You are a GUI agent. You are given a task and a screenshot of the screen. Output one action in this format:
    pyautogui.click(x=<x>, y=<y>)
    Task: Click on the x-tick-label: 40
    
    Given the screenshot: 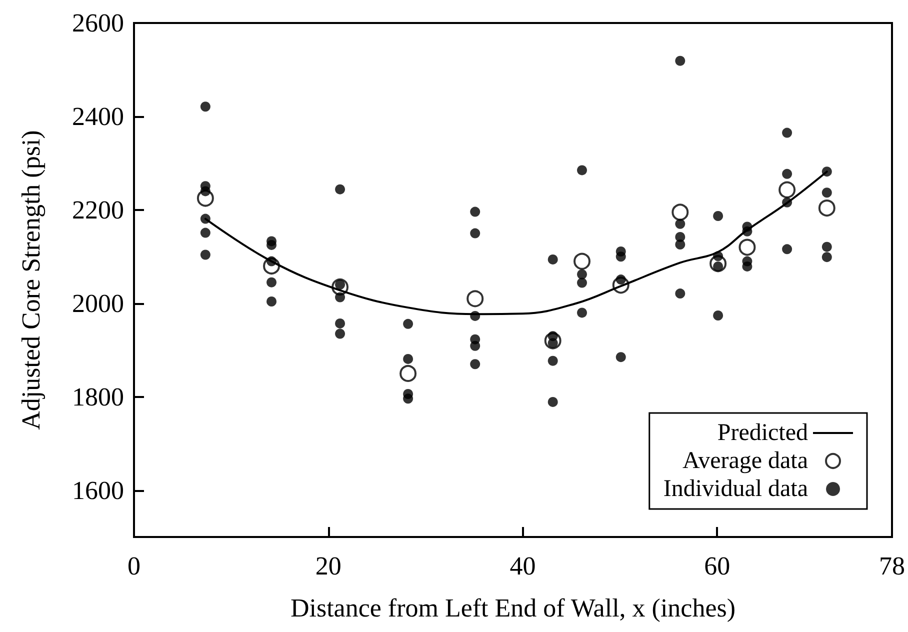 What is the action you would take?
    pyautogui.click(x=523, y=566)
    